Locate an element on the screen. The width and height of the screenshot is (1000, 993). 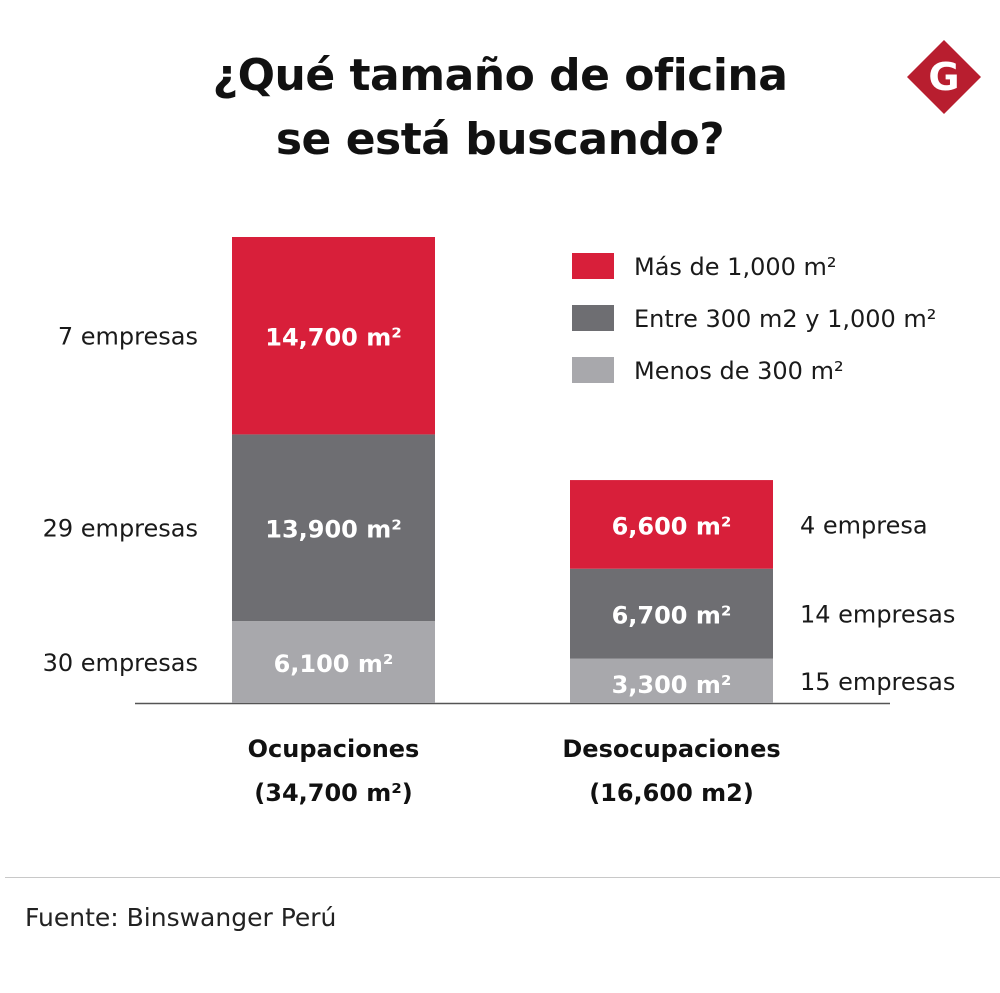
category-total-label: (34,700 m²) is located at coordinates (333, 793).